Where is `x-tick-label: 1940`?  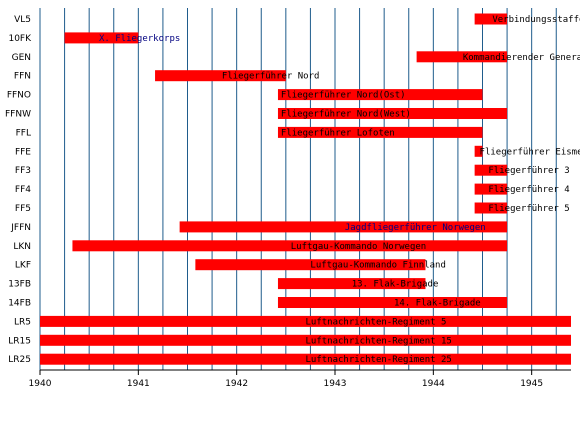
x-tick-label: 1940 is located at coordinates (40, 384).